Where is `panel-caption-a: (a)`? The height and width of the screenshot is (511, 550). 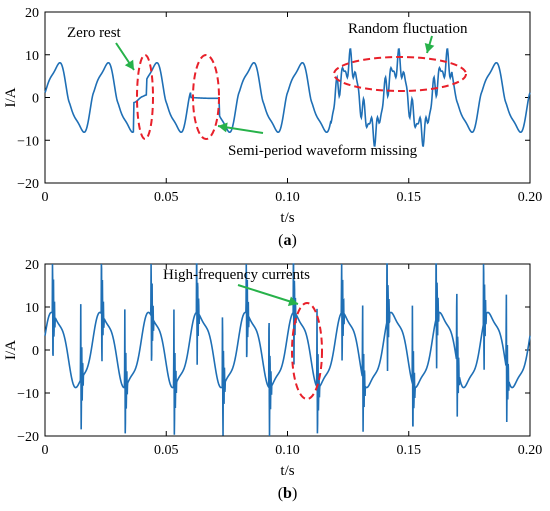
panel-caption-a: (a) is located at coordinates (287, 240).